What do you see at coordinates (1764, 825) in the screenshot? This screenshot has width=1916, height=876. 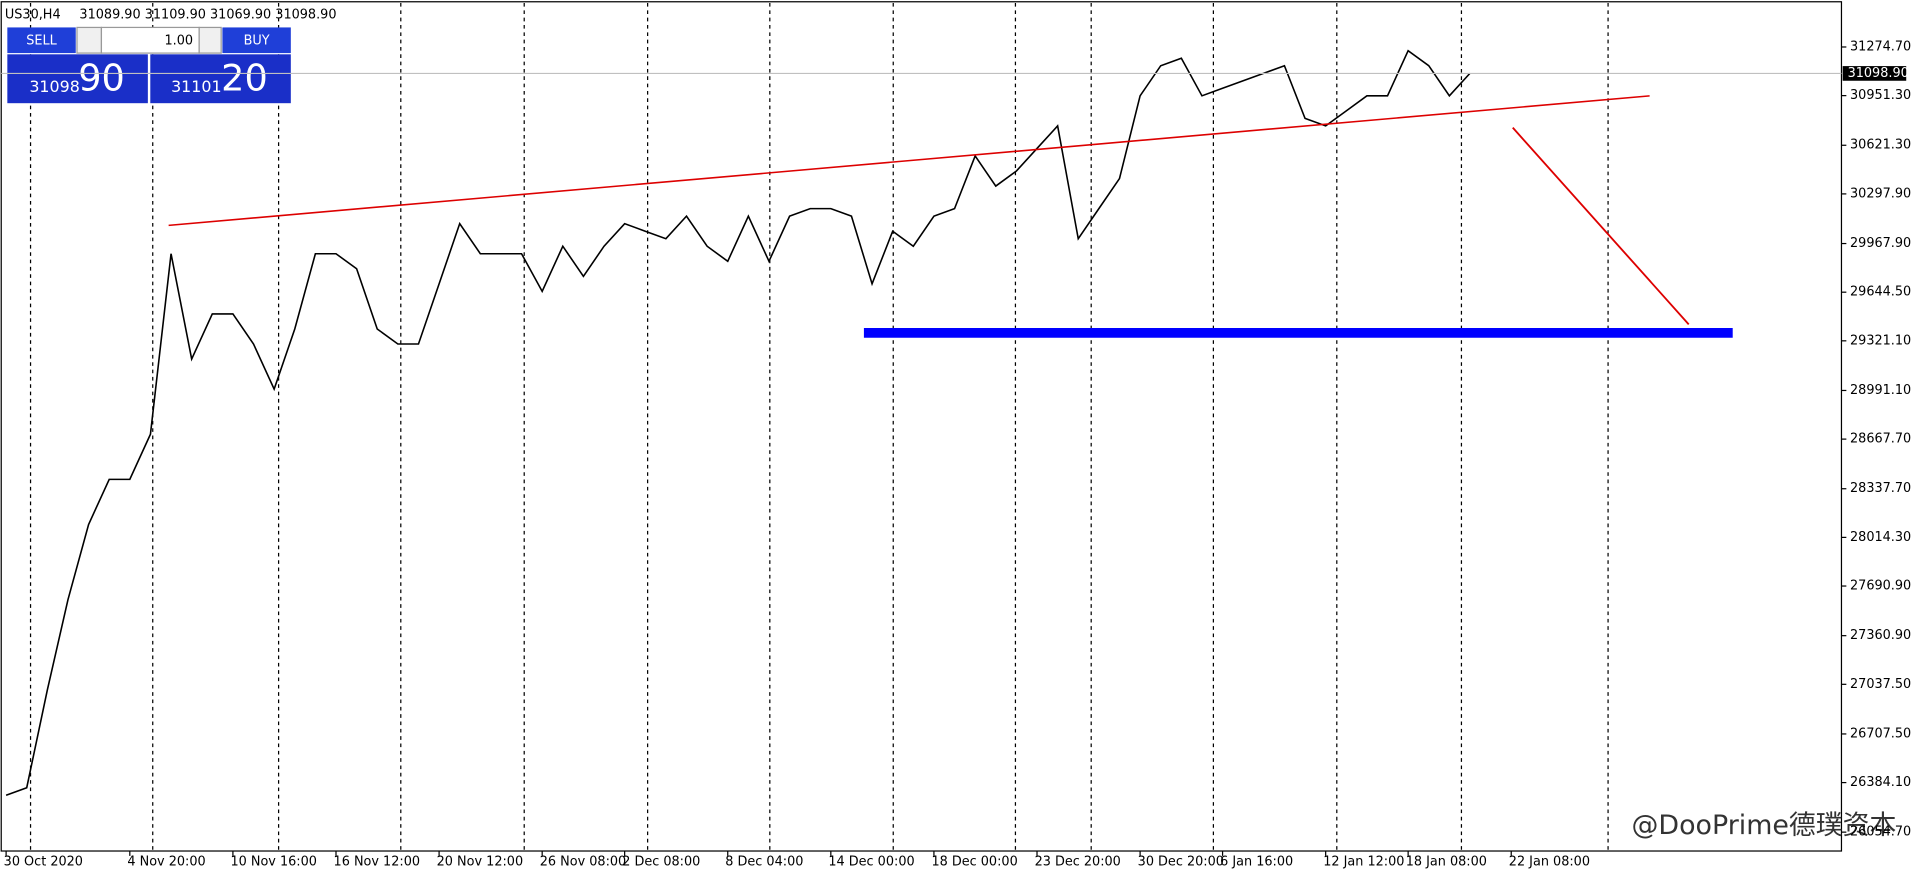 I see `watermark: @DooPrime德璞资本` at bounding box center [1764, 825].